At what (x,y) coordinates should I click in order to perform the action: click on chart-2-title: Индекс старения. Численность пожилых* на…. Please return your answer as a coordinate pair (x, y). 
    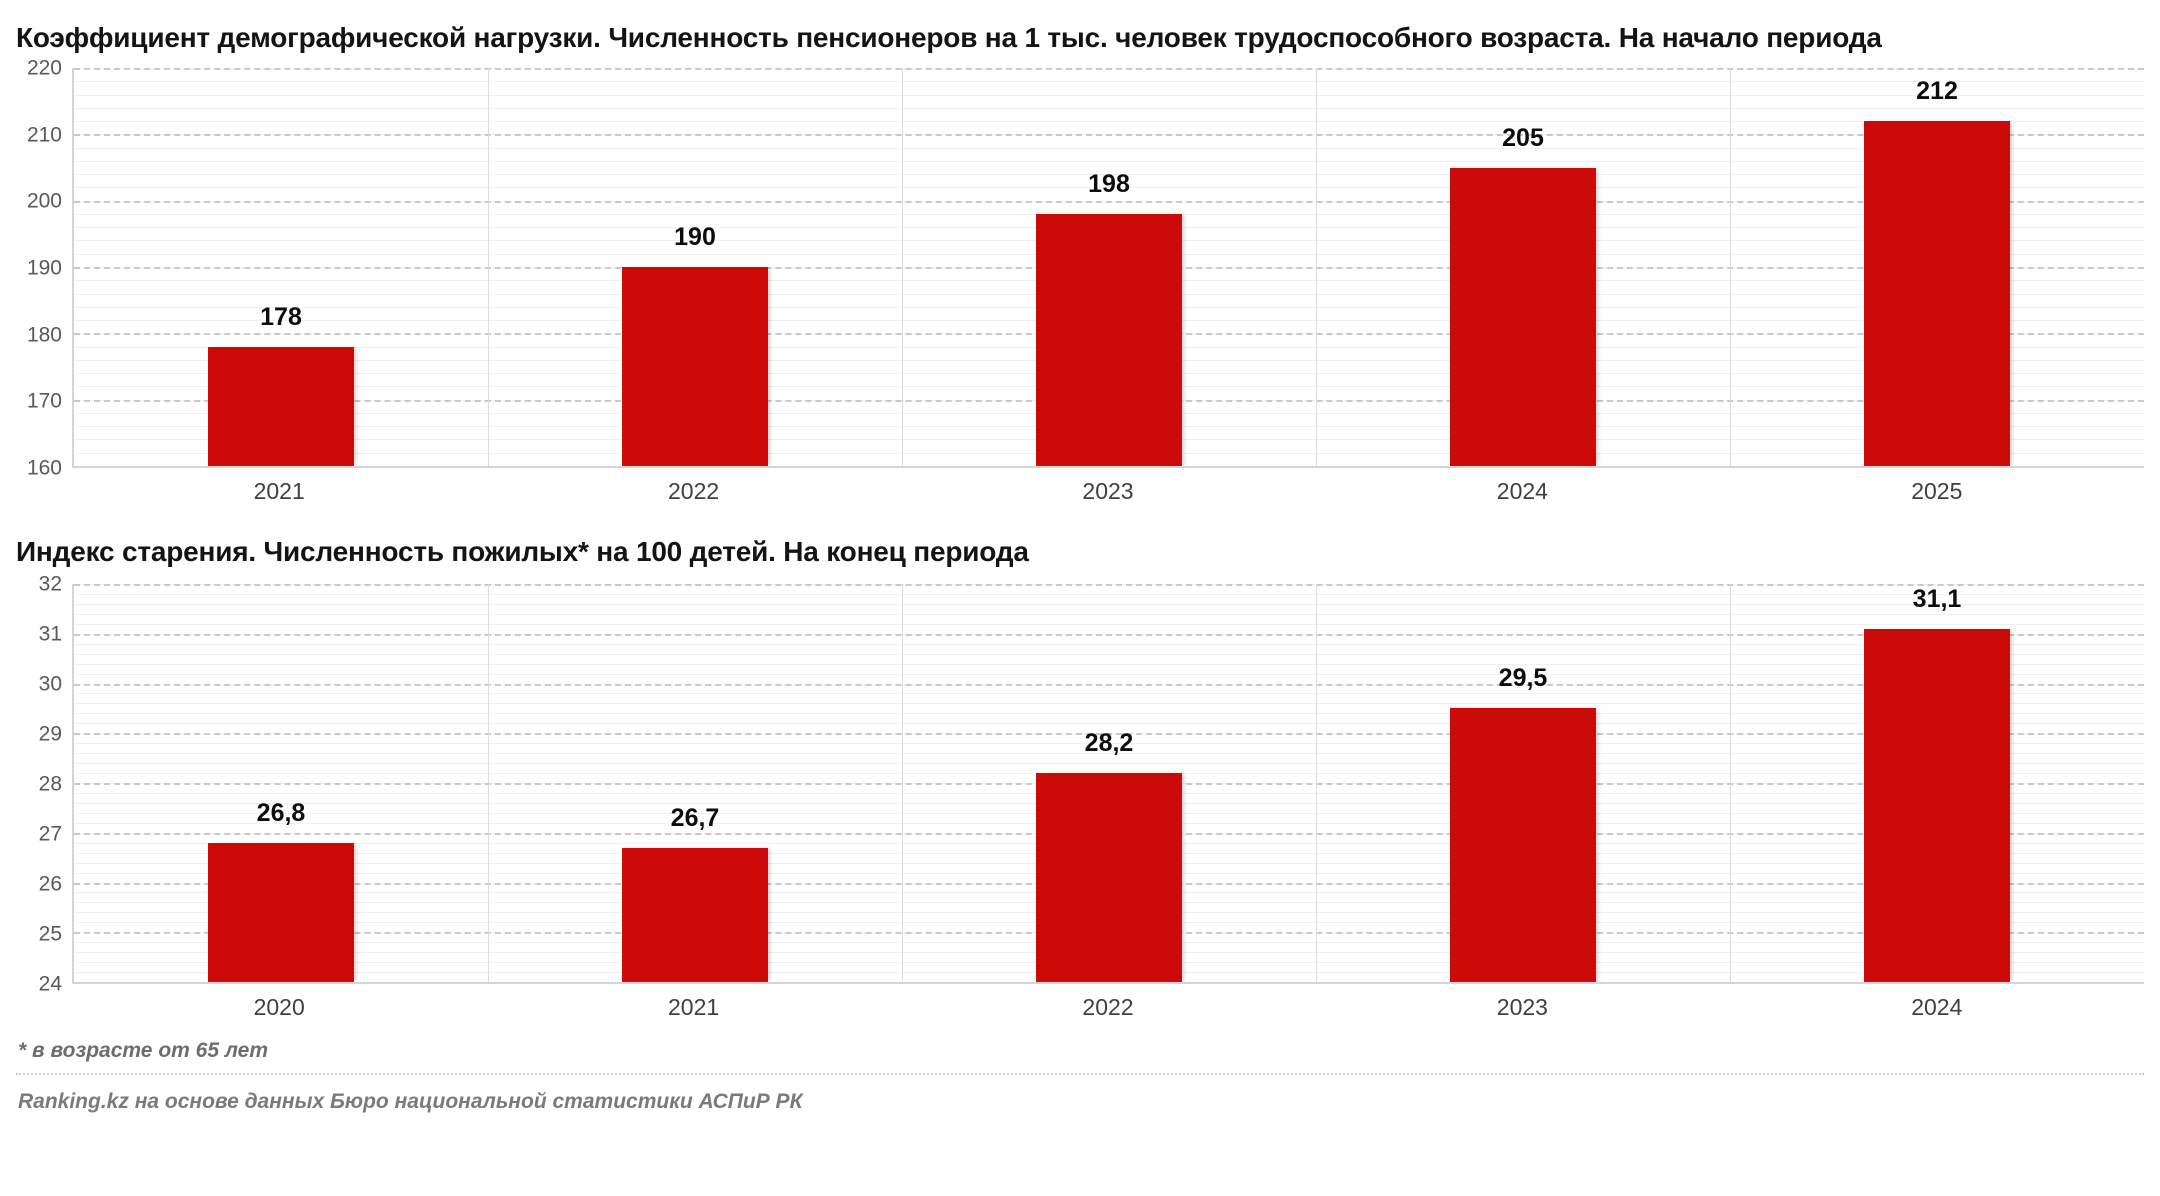
    Looking at the image, I should click on (522, 551).